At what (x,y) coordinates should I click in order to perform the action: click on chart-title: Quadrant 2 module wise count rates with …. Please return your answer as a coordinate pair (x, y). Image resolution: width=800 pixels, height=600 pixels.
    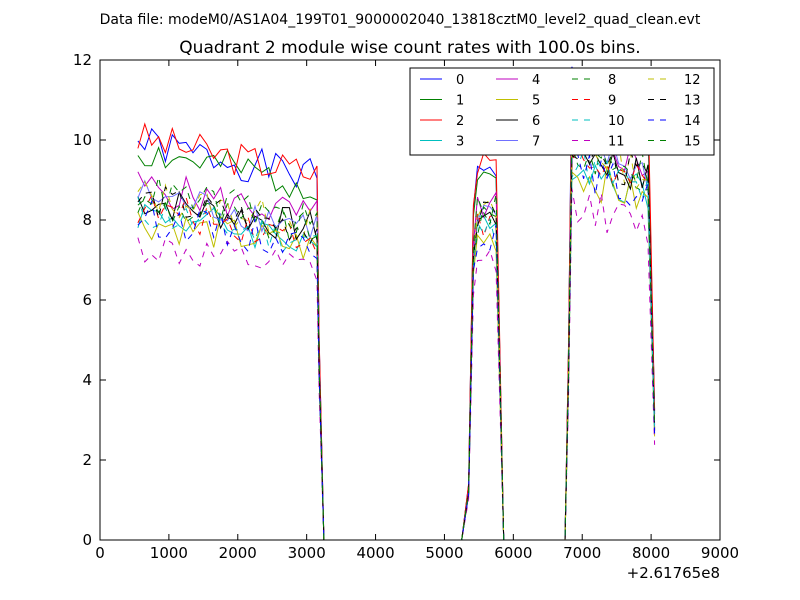
    Looking at the image, I should click on (409, 48).